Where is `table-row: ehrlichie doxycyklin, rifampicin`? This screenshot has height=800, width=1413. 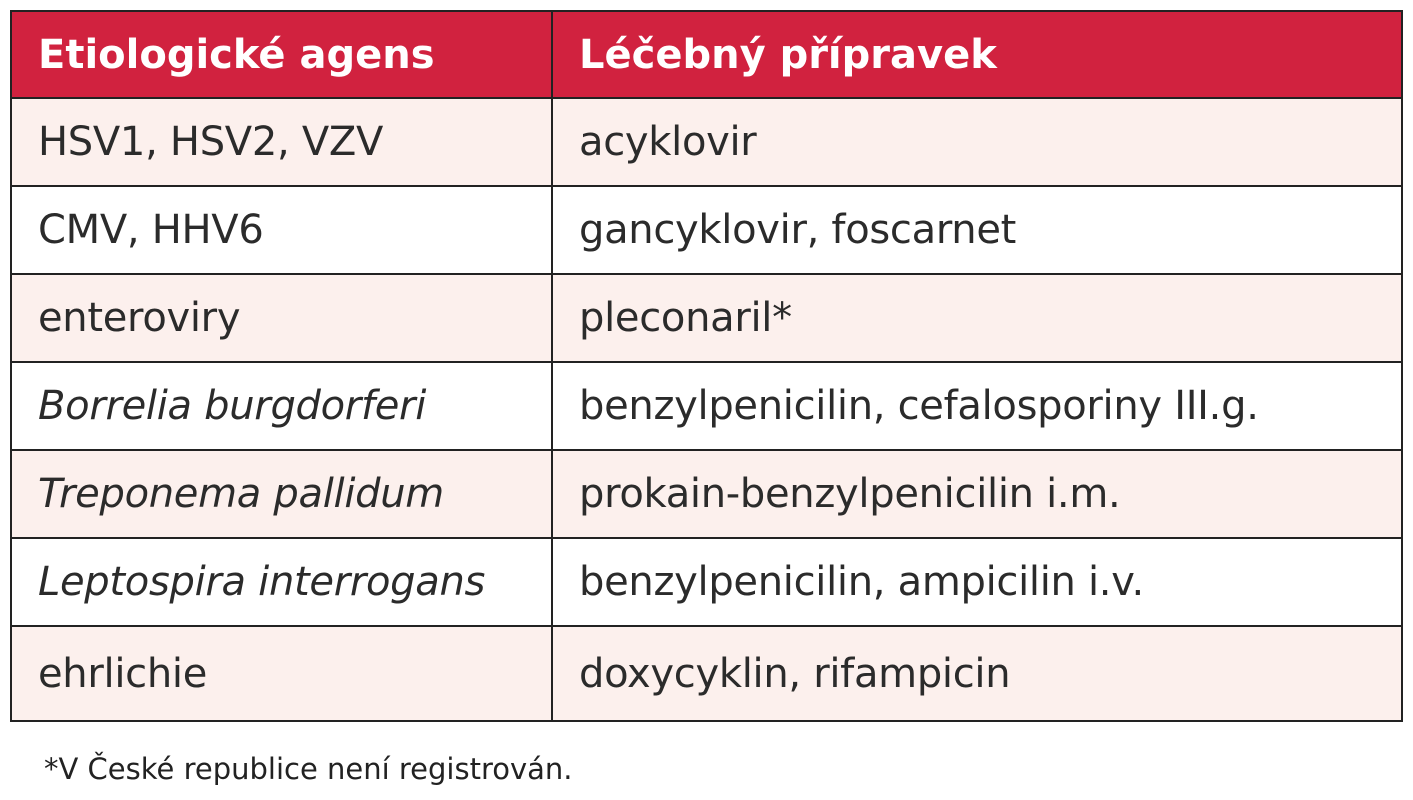 table-row: ehrlichie doxycyklin, rifampicin is located at coordinates (706, 673).